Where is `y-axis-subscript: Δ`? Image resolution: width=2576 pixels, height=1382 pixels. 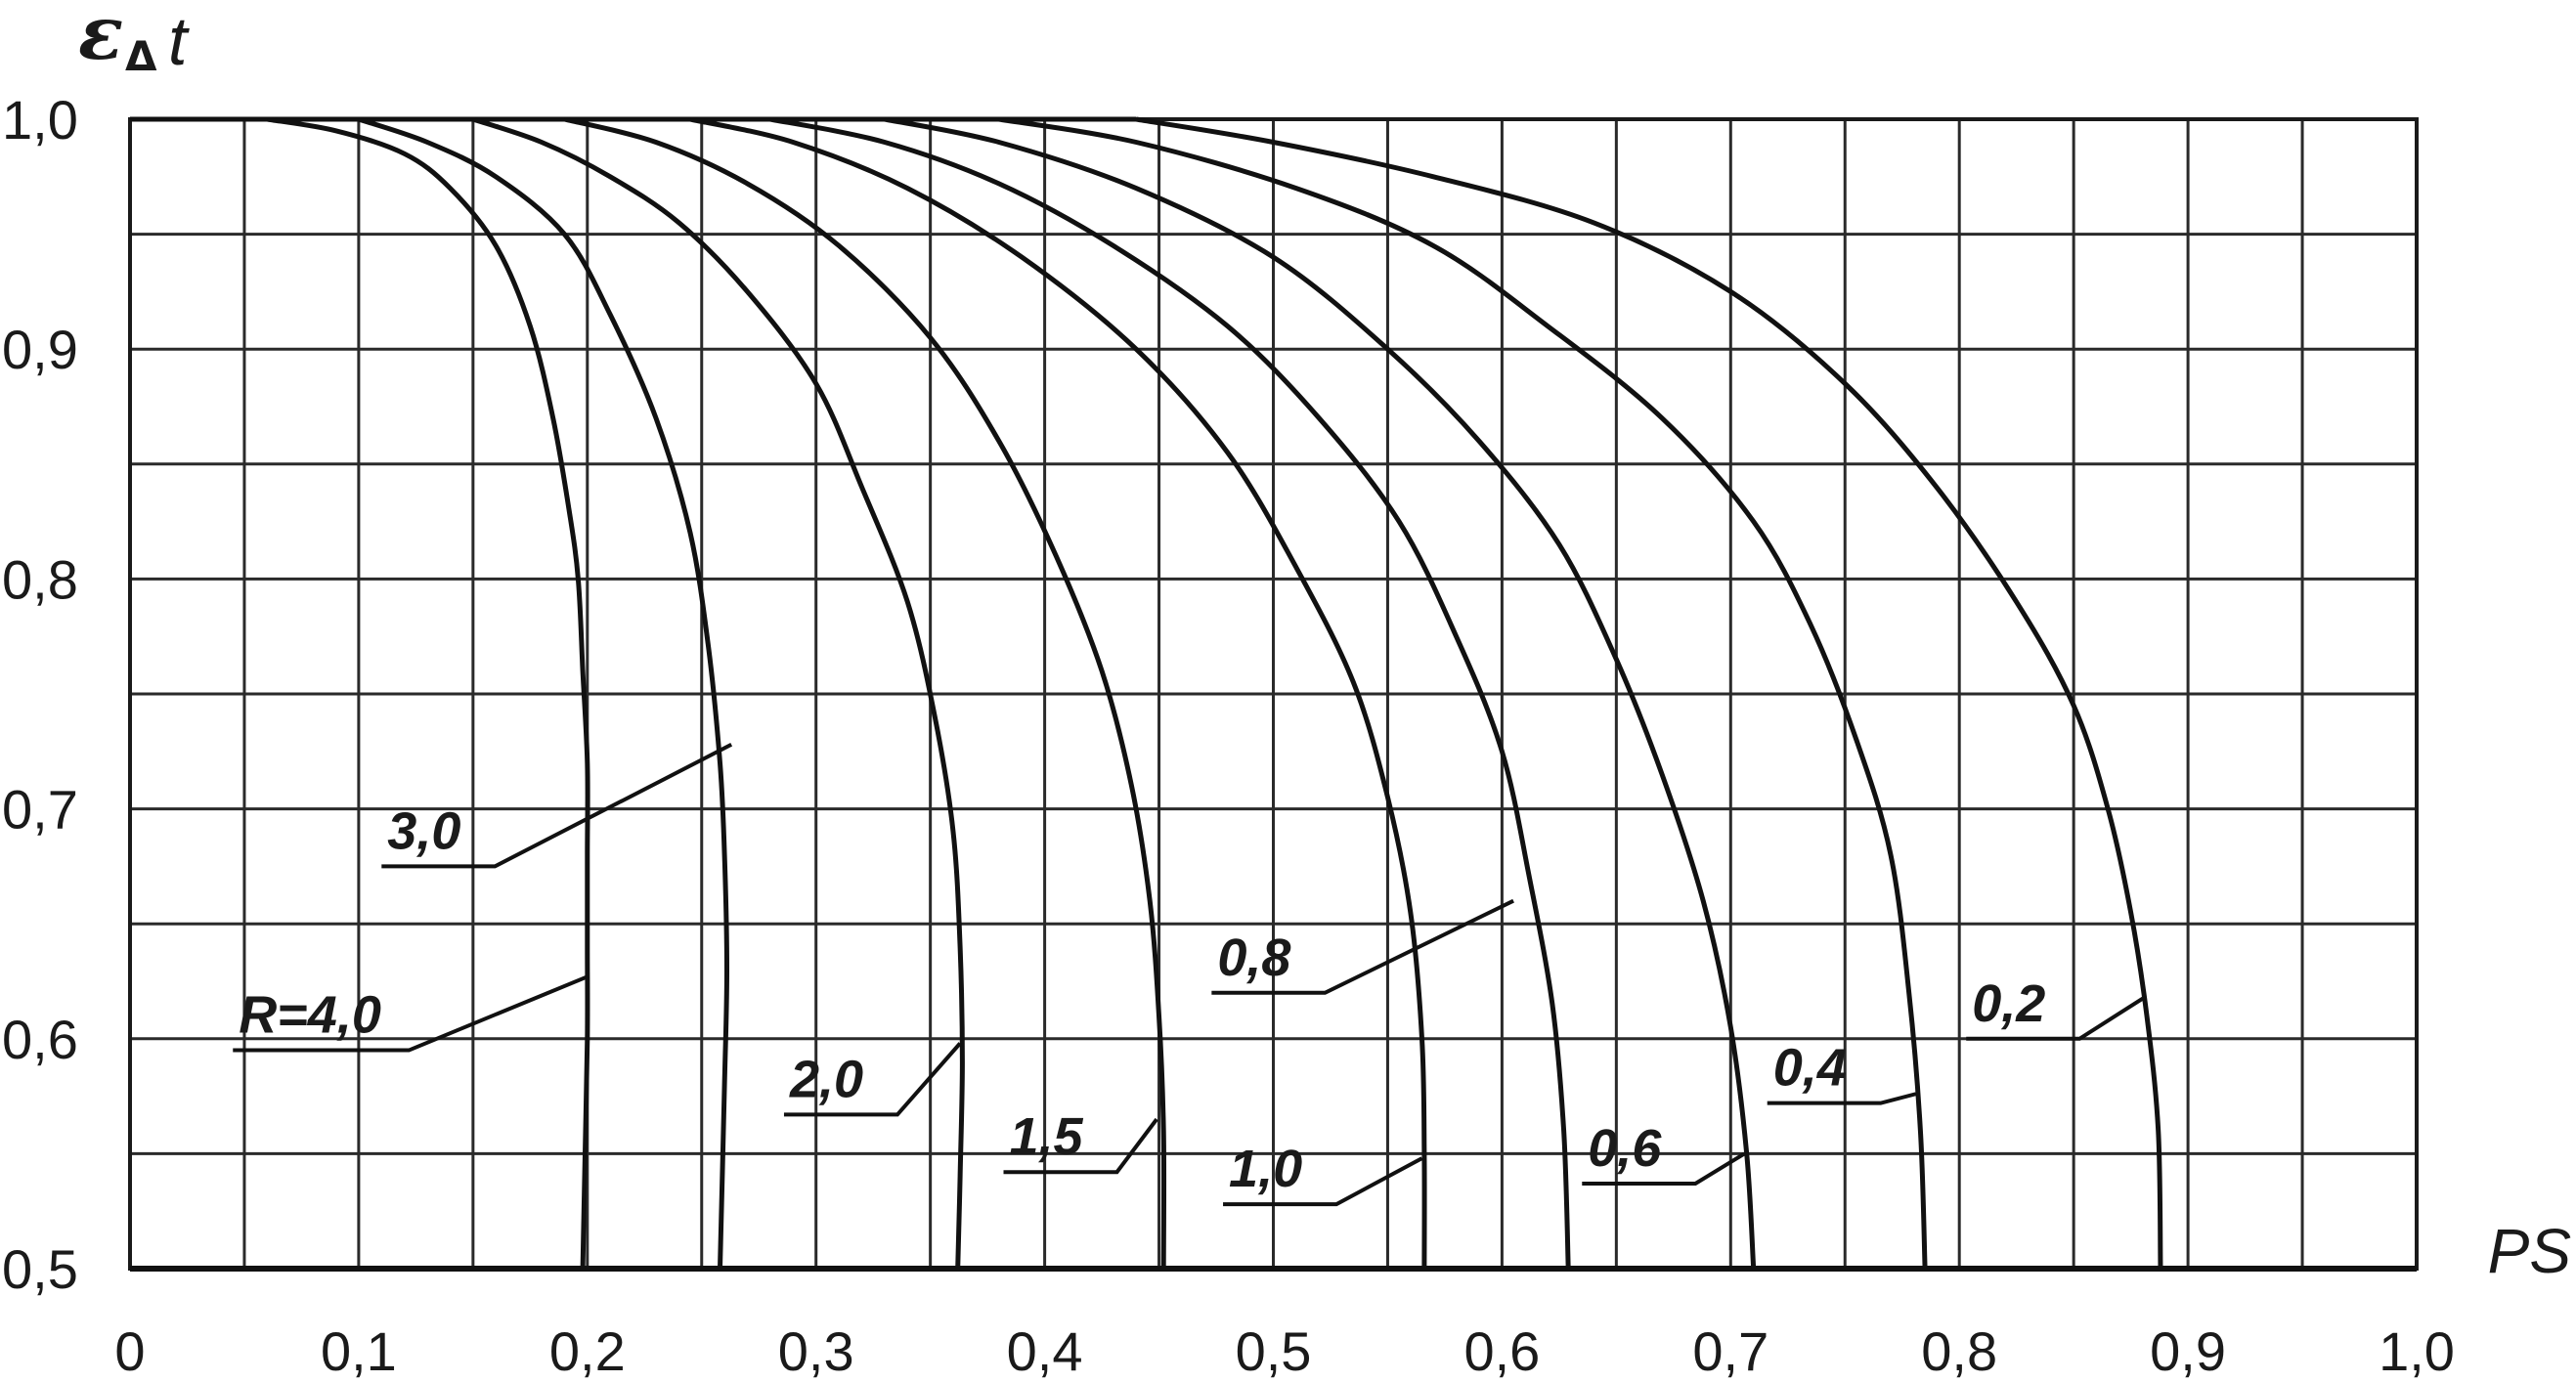 y-axis-subscript: Δ is located at coordinates (141, 56).